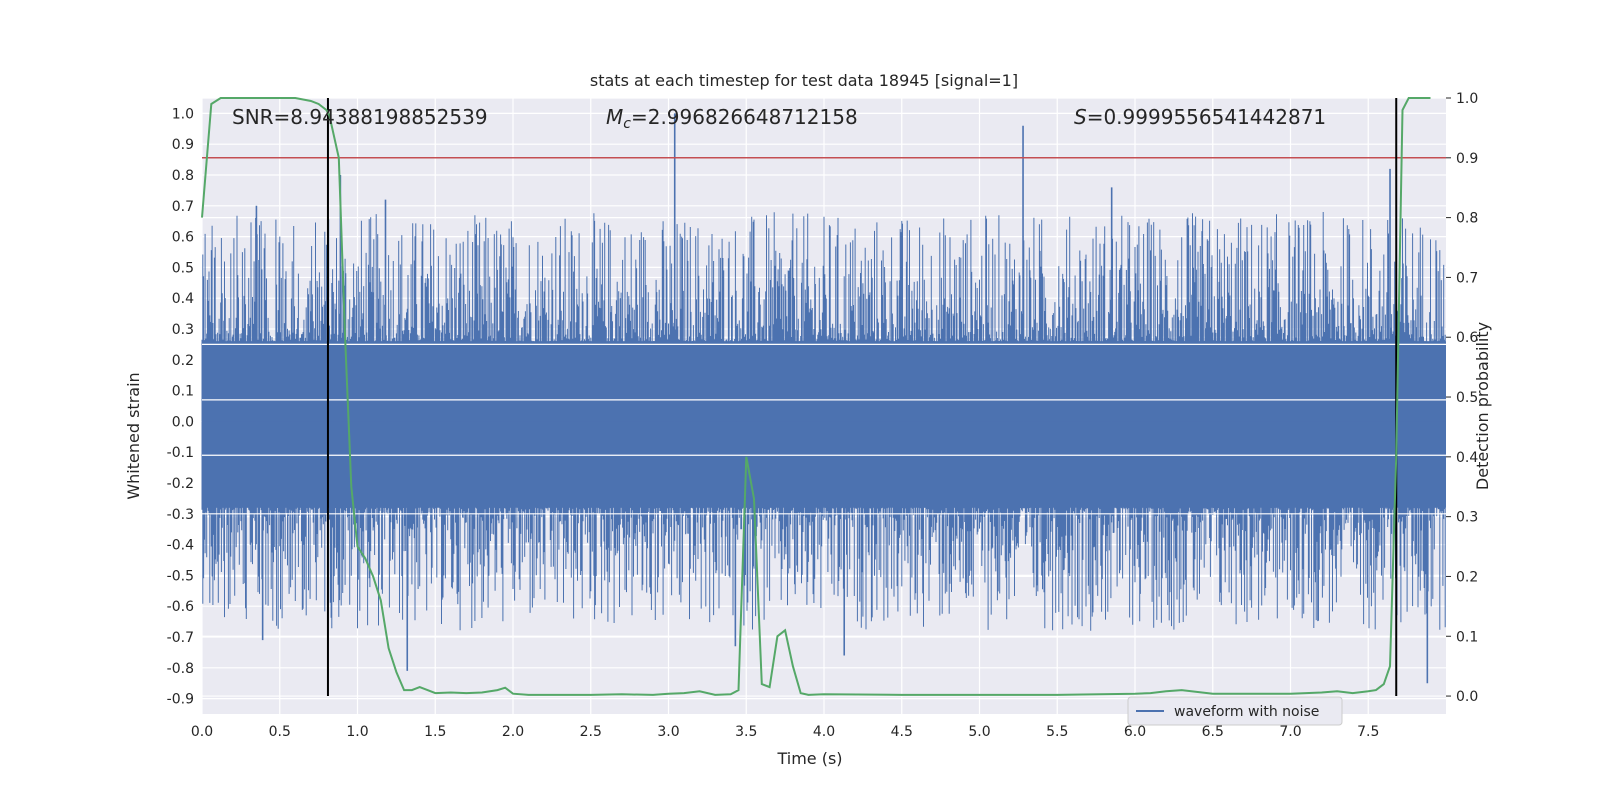 The width and height of the screenshot is (1600, 805). What do you see at coordinates (1467, 458) in the screenshot?
I see `y2-tick-label: 0.4` at bounding box center [1467, 458].